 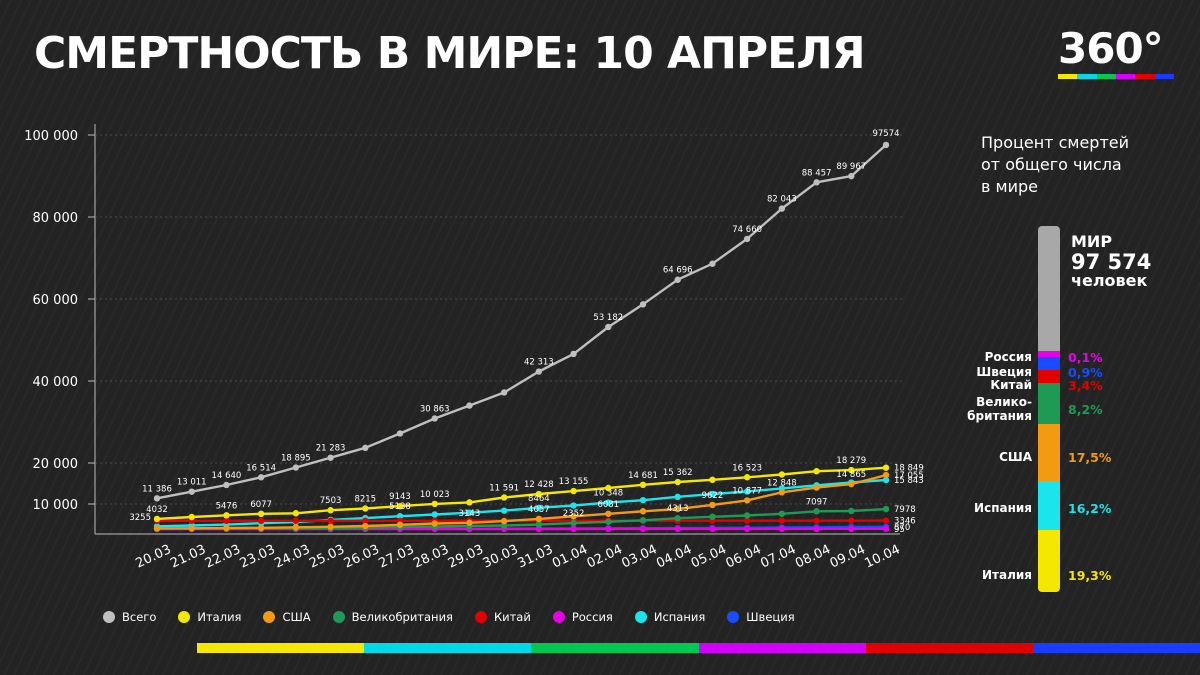 What do you see at coordinates (977, 457) in the screenshot?
I see `share-segment-name: США` at bounding box center [977, 457].